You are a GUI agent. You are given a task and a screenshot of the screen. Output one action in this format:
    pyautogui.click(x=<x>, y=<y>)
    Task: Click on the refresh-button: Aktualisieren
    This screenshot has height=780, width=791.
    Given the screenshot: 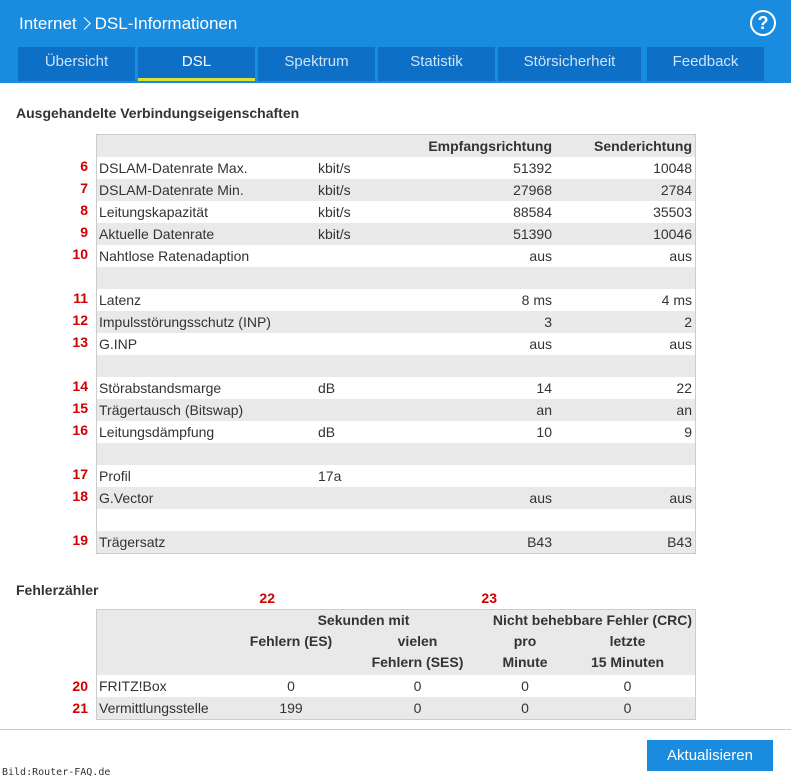 What is the action you would take?
    pyautogui.click(x=710, y=755)
    